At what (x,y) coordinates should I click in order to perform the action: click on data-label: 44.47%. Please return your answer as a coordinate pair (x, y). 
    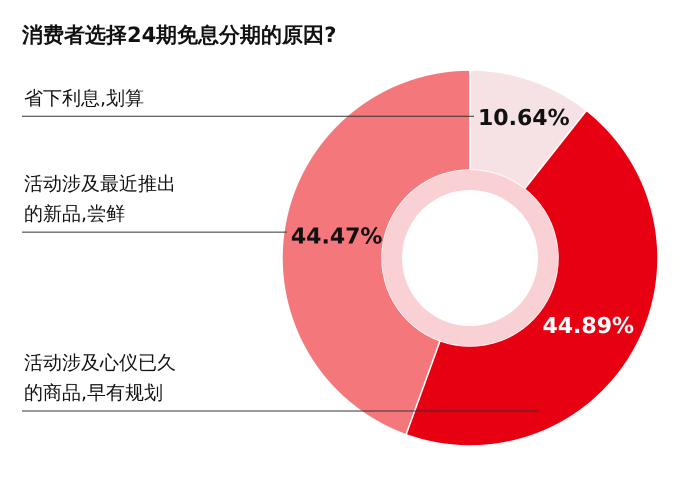
    Looking at the image, I should click on (336, 237).